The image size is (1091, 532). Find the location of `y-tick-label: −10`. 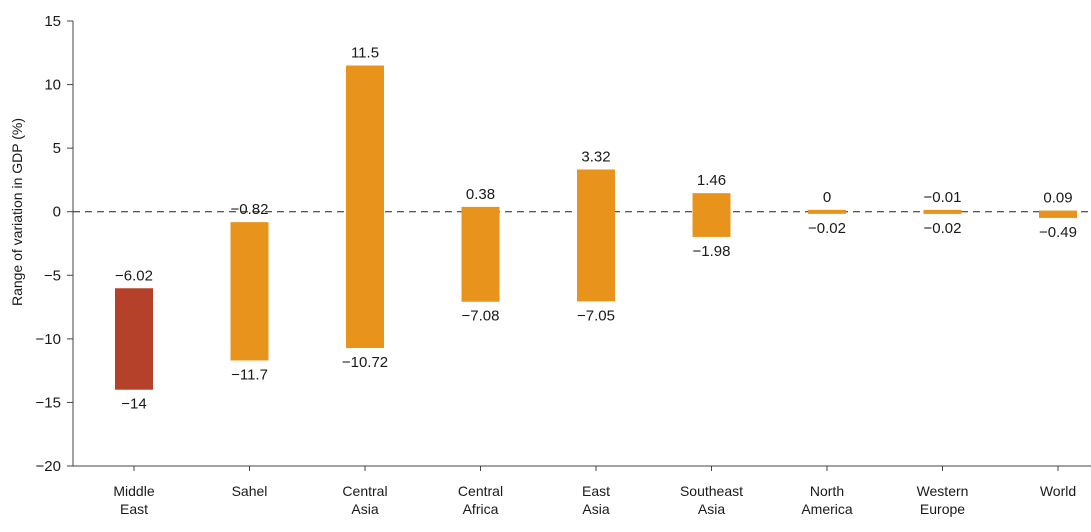

y-tick-label: −10 is located at coordinates (48, 339).